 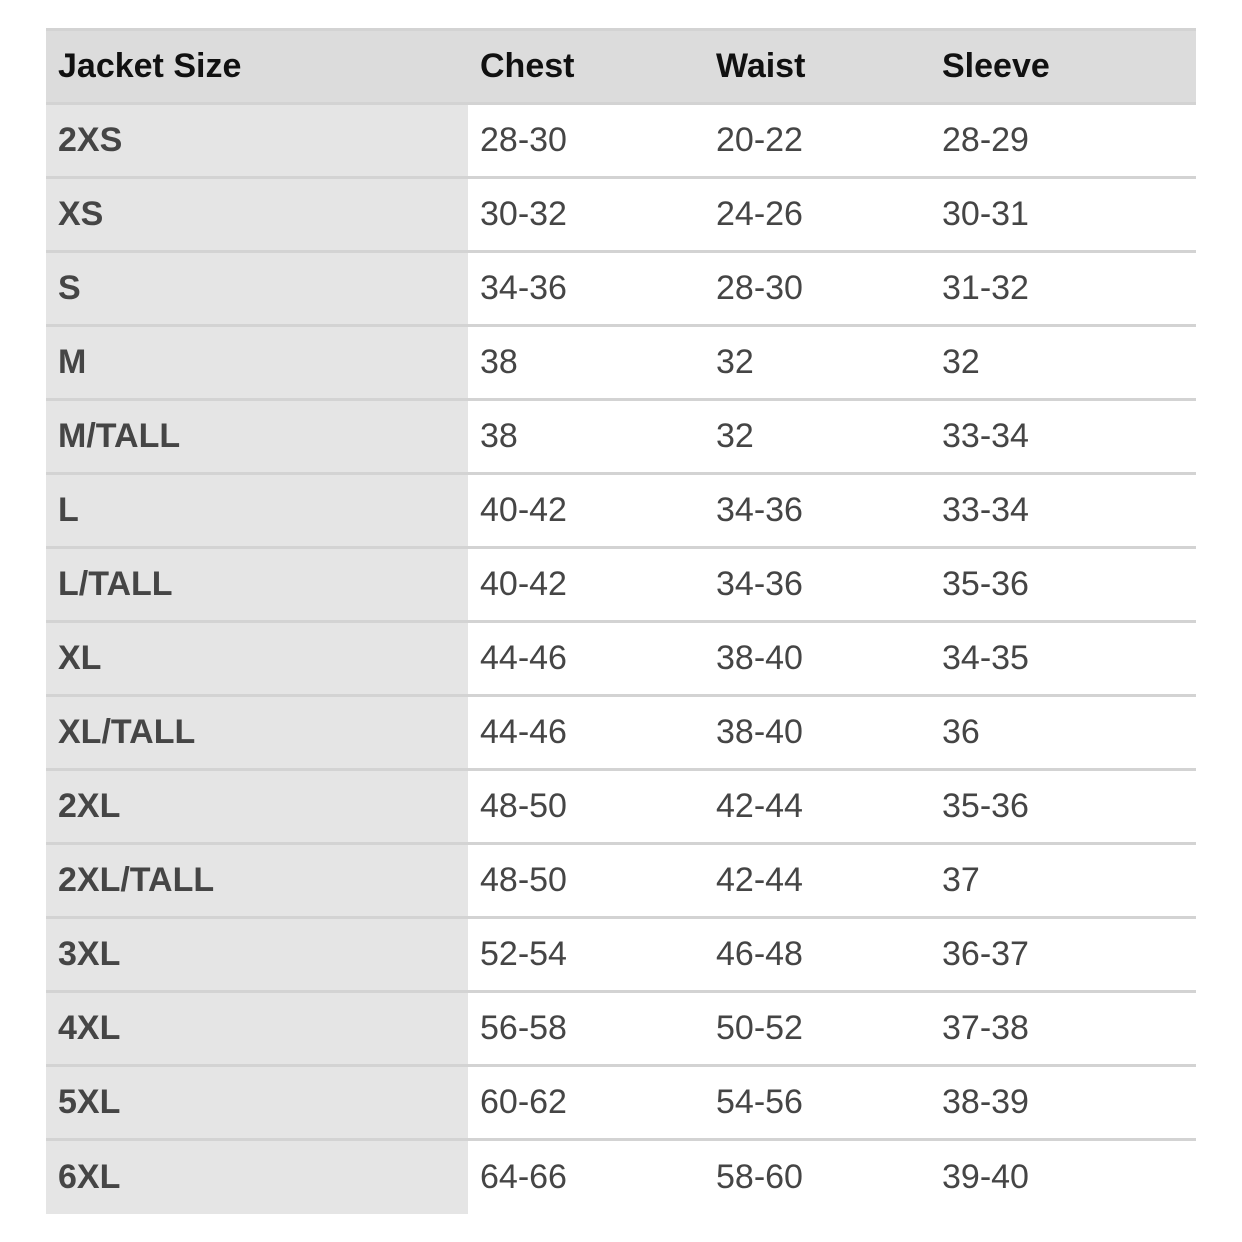 What do you see at coordinates (257, 1176) in the screenshot?
I see `size-cell: 6XL` at bounding box center [257, 1176].